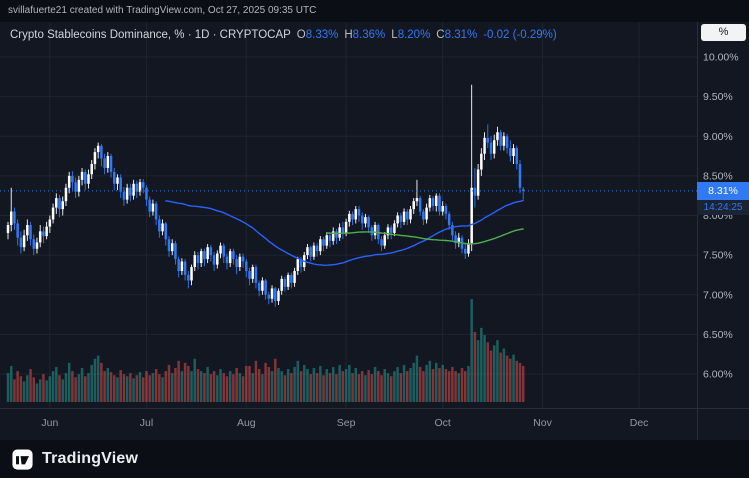  Describe the element at coordinates (520, 35) in the screenshot. I see `ohlc-change: -0.02 (-0.29%)` at that location.